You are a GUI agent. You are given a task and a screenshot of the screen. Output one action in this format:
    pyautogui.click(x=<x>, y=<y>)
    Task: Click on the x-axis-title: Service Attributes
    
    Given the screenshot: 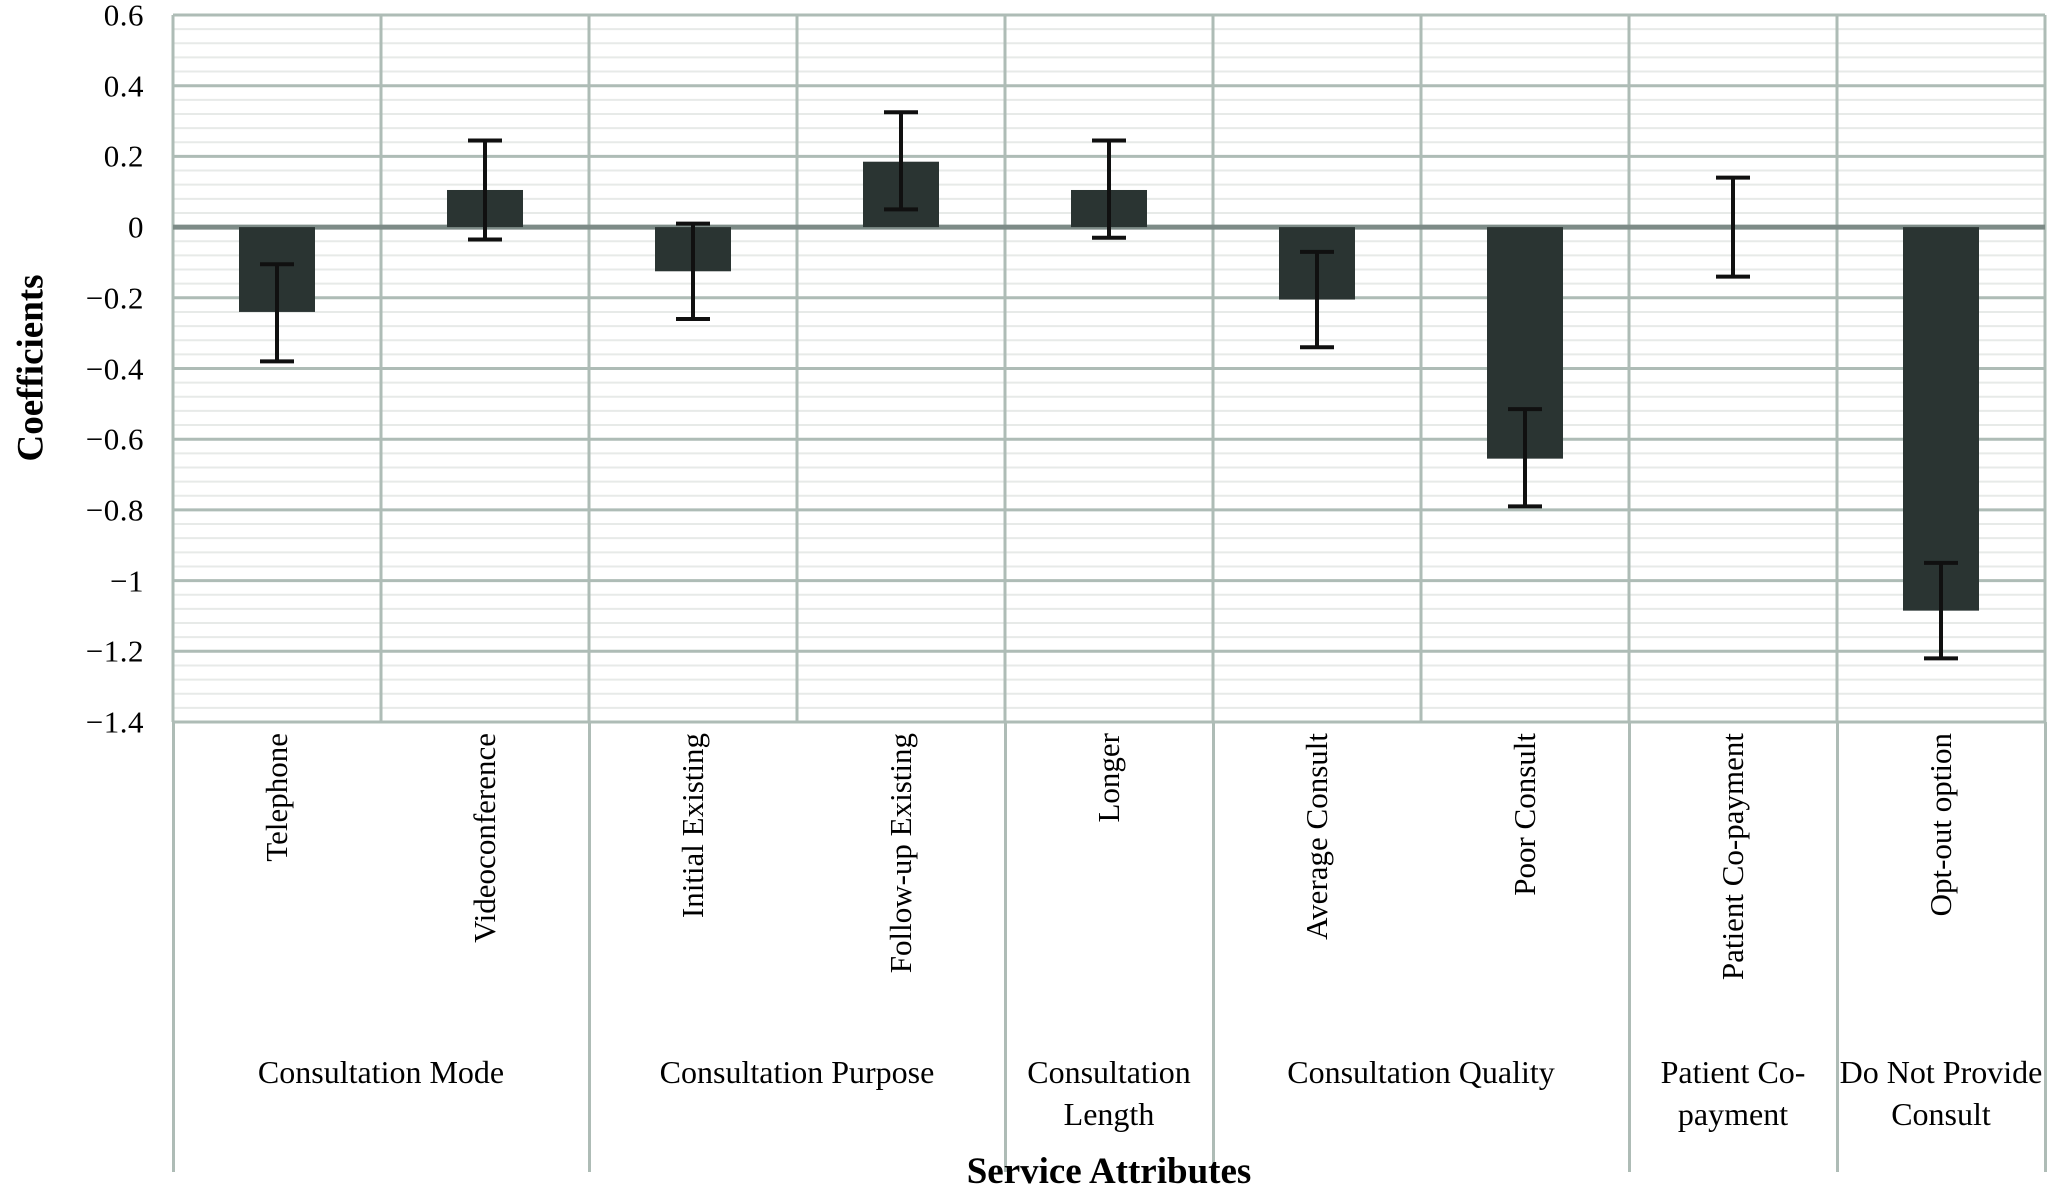 What is the action you would take?
    pyautogui.click(x=1109, y=1171)
    